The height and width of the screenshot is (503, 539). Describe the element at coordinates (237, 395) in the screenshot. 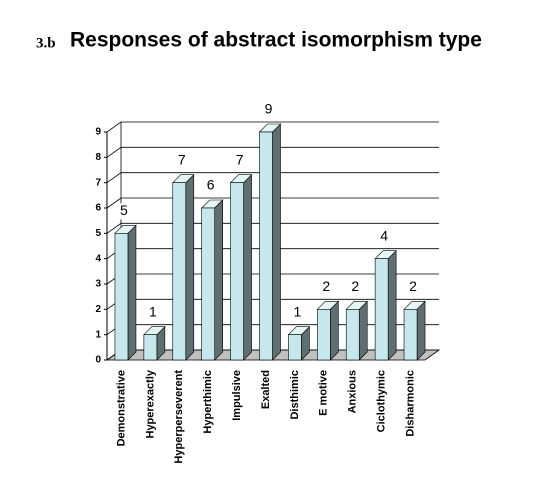

I see `x-tick-label: Impulsive` at that location.